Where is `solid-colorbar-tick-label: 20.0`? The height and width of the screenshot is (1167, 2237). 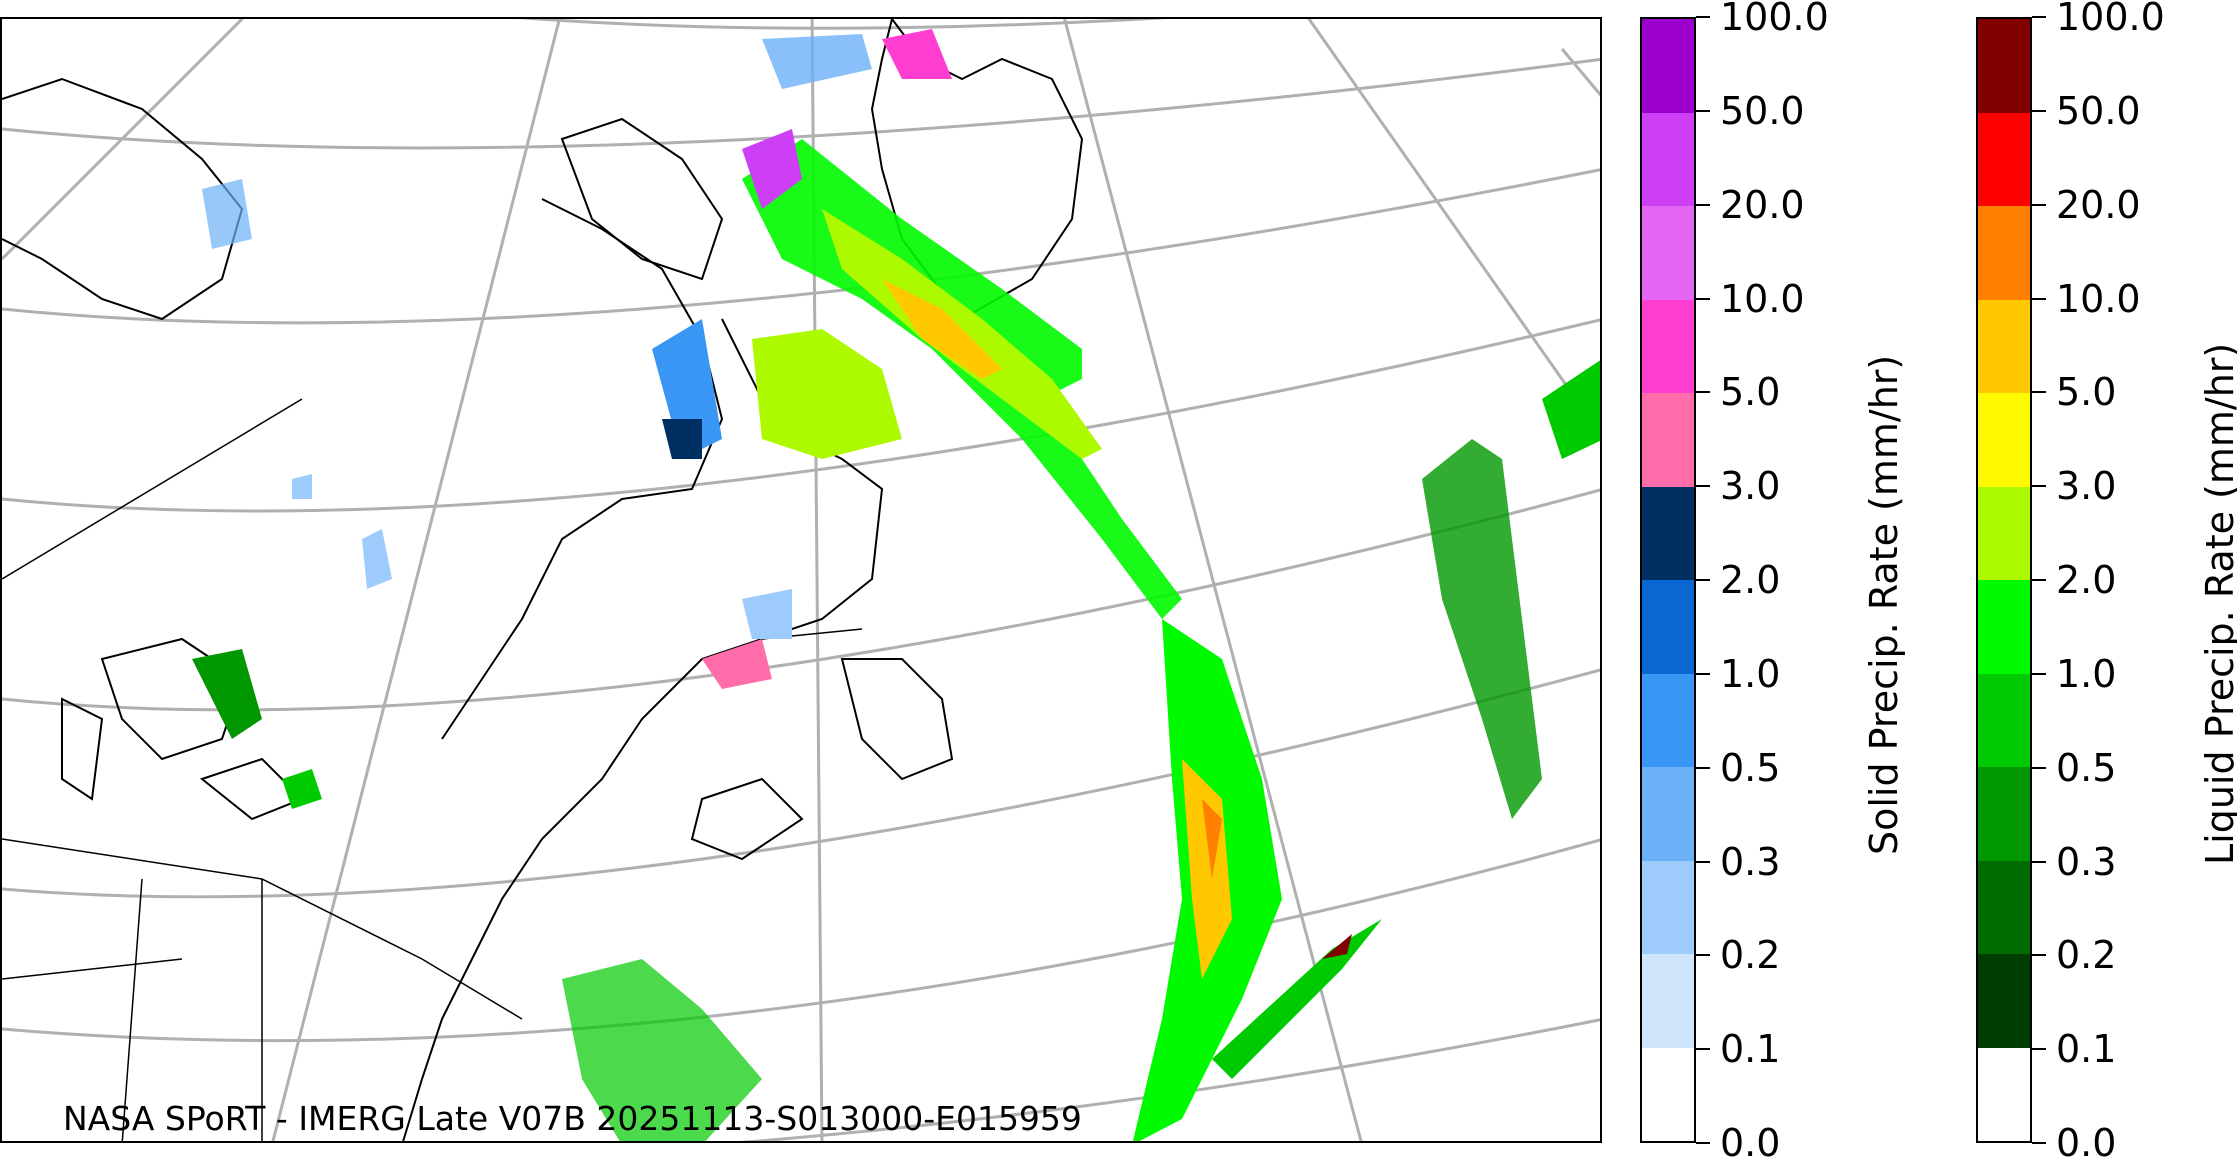 solid-colorbar-tick-label: 20.0 is located at coordinates (1762, 204).